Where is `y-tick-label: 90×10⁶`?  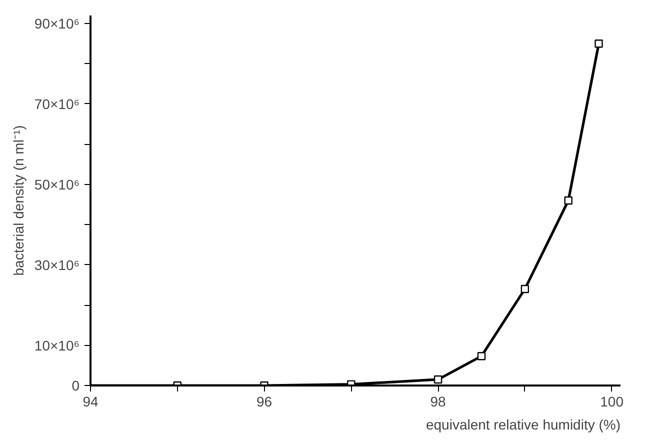
y-tick-label: 90×10⁶ is located at coordinates (57, 24).